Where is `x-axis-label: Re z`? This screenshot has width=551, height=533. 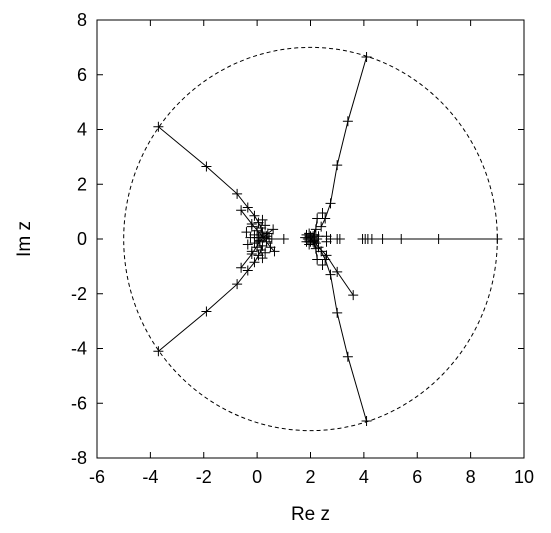 x-axis-label: Re z is located at coordinates (310, 514).